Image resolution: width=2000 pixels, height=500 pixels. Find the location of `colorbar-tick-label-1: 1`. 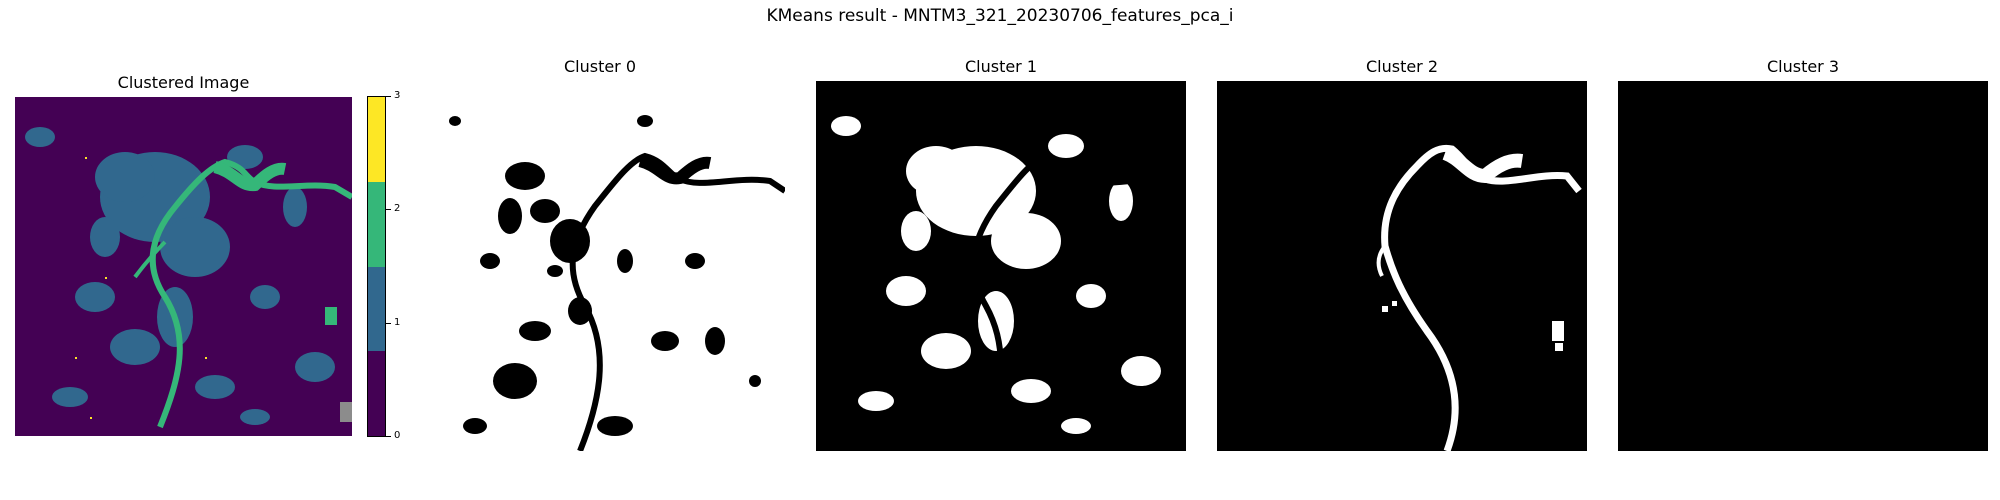

colorbar-tick-label-1: 1 is located at coordinates (397, 322).